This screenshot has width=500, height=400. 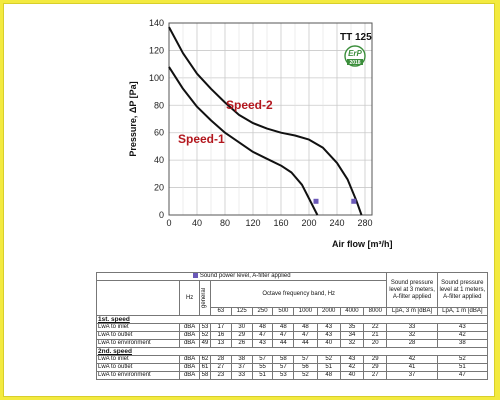 I want to click on row-label: LwA to environment, so click(x=138, y=344).